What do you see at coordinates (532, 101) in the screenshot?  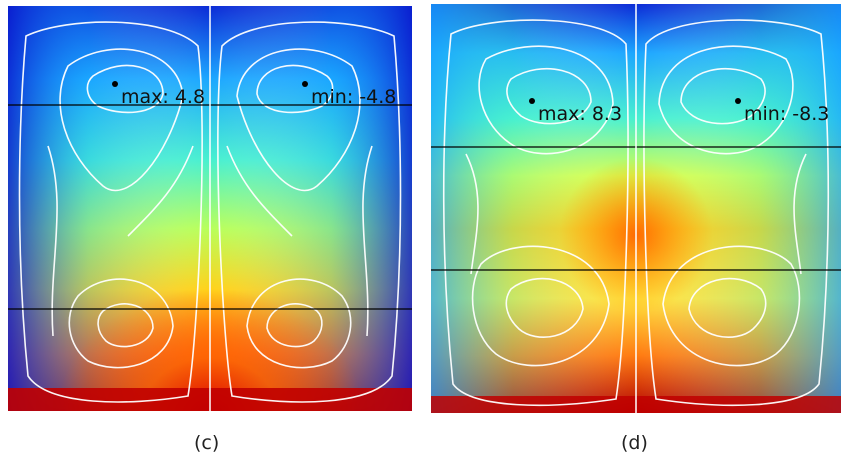 I see `max-marker-d` at bounding box center [532, 101].